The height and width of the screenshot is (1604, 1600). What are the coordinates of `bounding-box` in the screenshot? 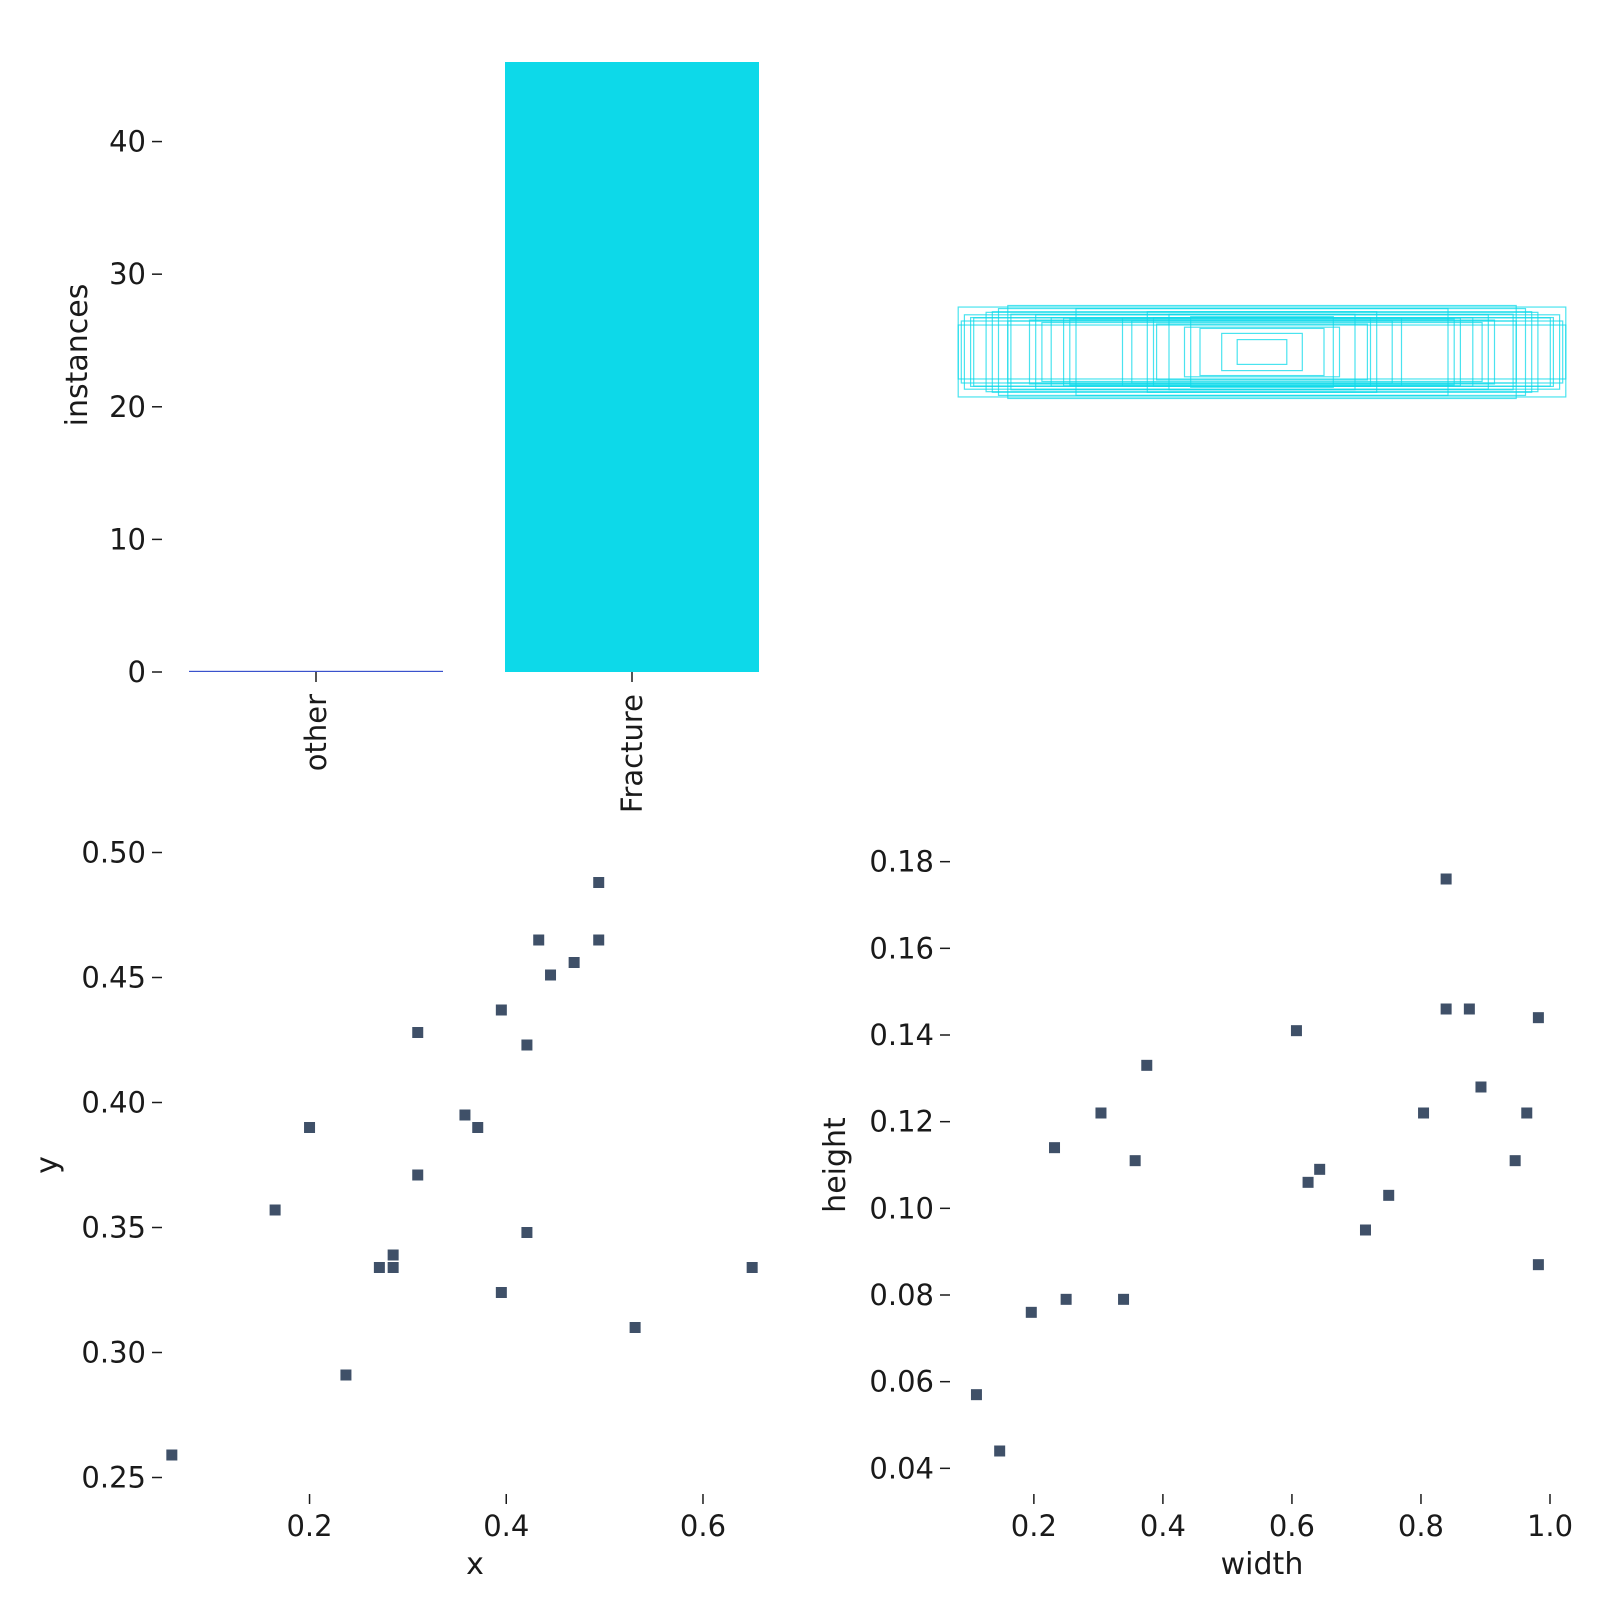 It's located at (1262, 352).